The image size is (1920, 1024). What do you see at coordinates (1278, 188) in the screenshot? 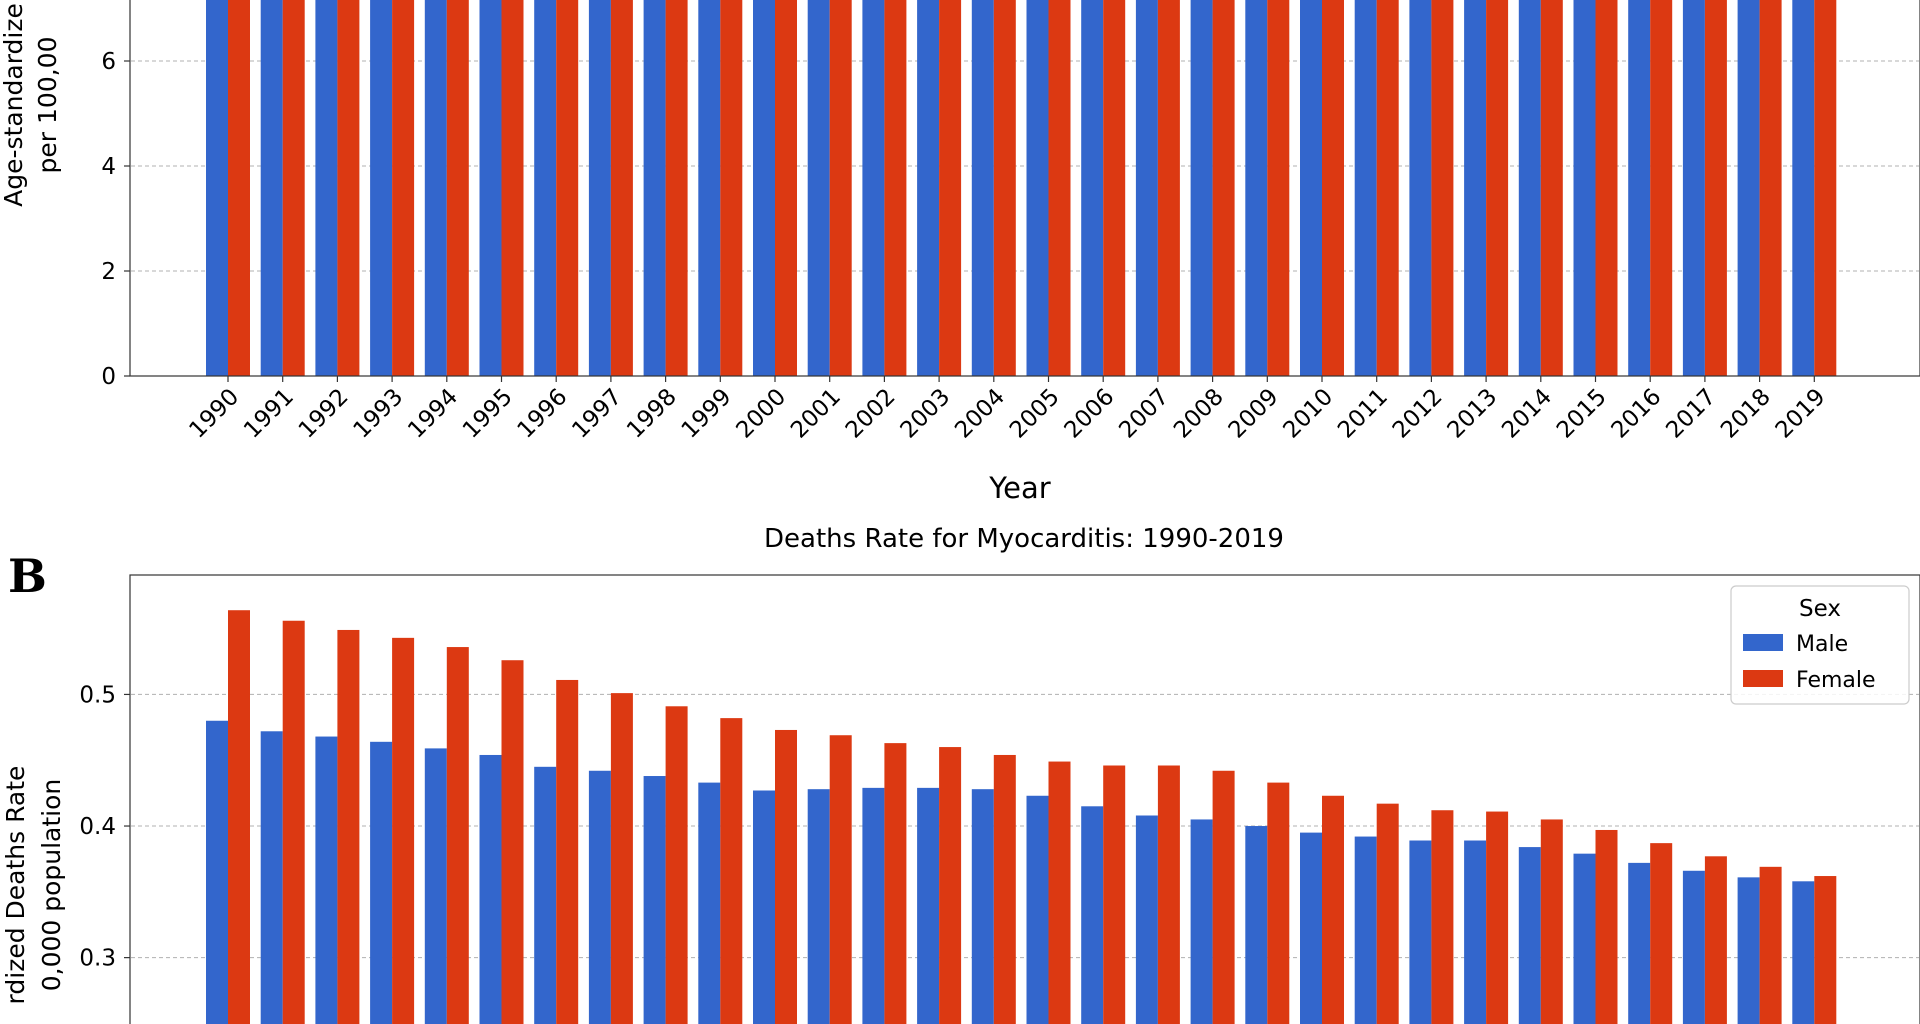
I see `a-bar-female-2009` at bounding box center [1278, 188].